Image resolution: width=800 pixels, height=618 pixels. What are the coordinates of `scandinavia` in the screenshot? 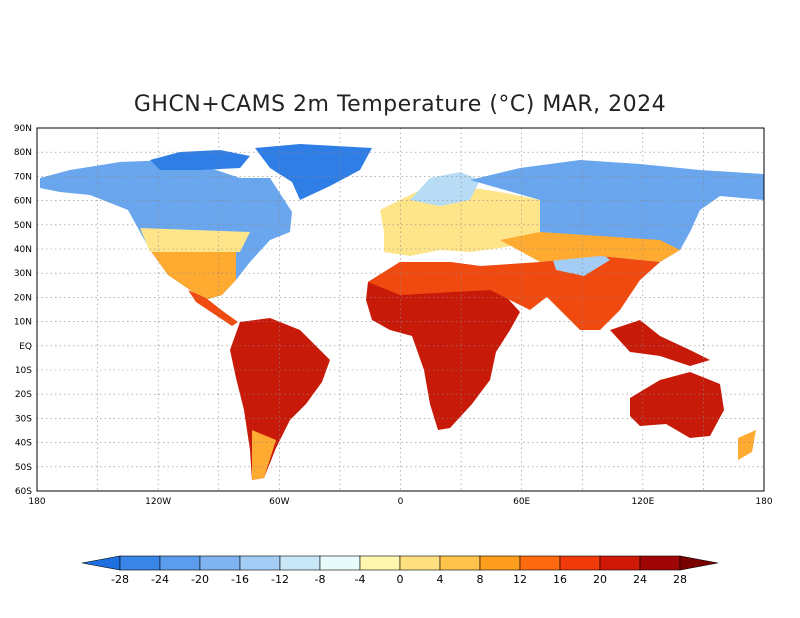 It's located at (445, 189).